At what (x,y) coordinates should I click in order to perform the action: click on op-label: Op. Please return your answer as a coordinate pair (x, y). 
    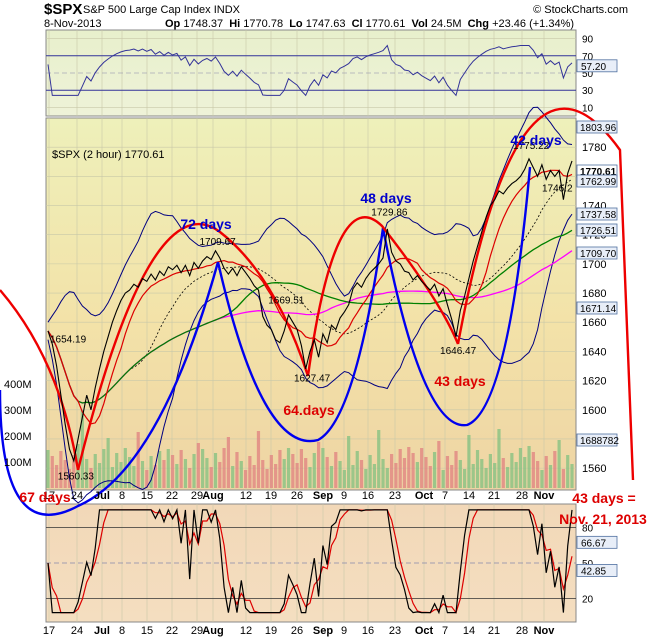
    Looking at the image, I should click on (173, 24).